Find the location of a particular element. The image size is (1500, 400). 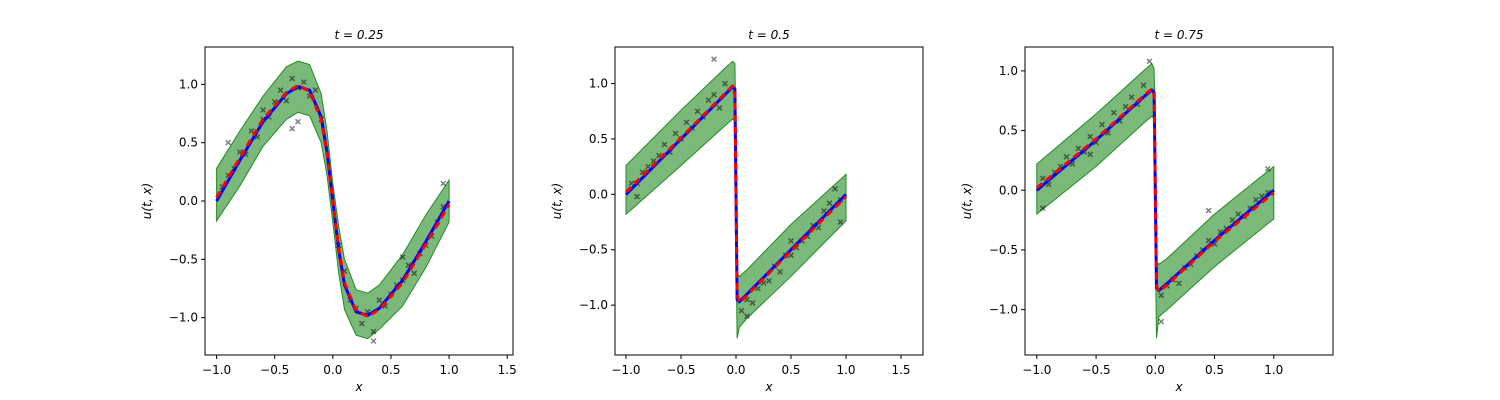

subplot-title: t = 0.25 is located at coordinates (358, 35).